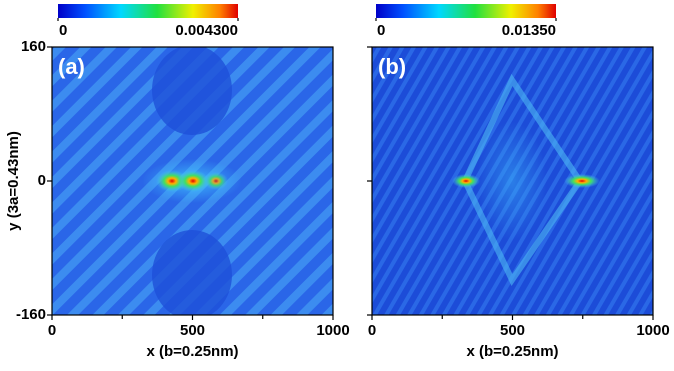  Describe the element at coordinates (42, 180) in the screenshot. I see `y-tick-label: 0` at that location.